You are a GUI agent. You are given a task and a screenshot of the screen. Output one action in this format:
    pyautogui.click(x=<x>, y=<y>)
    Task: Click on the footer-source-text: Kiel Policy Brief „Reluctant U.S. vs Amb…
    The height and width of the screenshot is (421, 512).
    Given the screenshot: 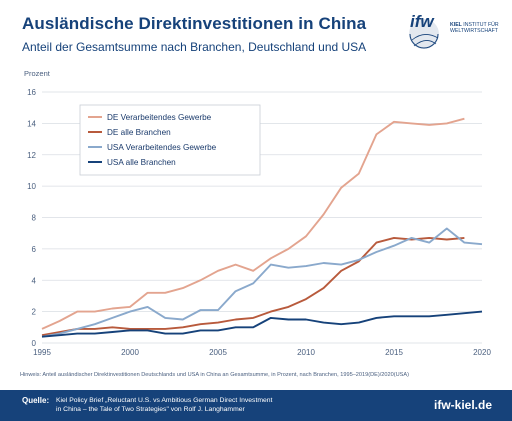 What is the action you would take?
    pyautogui.click(x=206, y=405)
    